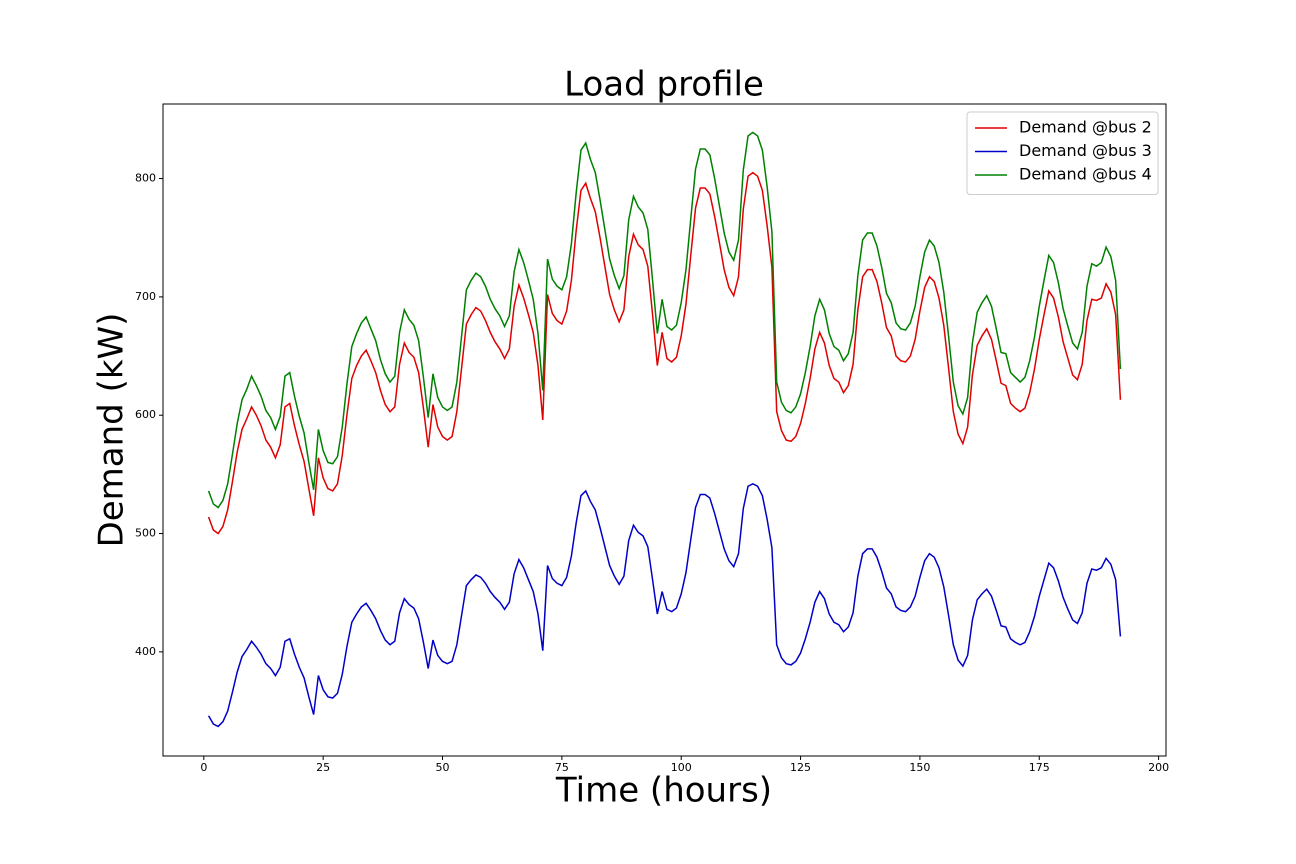 This screenshot has height=864, width=1296. Describe the element at coordinates (681, 767) in the screenshot. I see `x-tick-label: 100` at that location.